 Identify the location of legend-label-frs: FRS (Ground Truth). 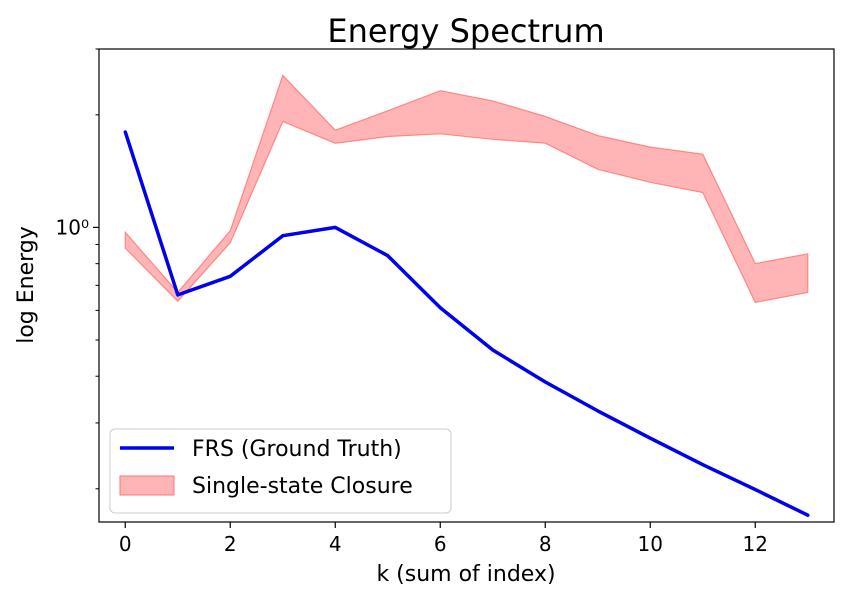
(297, 449).